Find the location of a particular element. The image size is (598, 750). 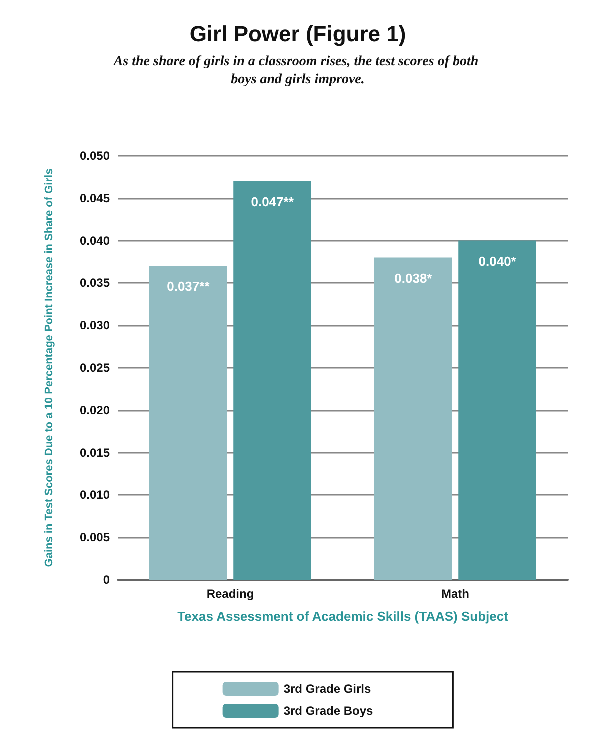

chart-title: Girl Power (Figure 1) is located at coordinates (298, 34).